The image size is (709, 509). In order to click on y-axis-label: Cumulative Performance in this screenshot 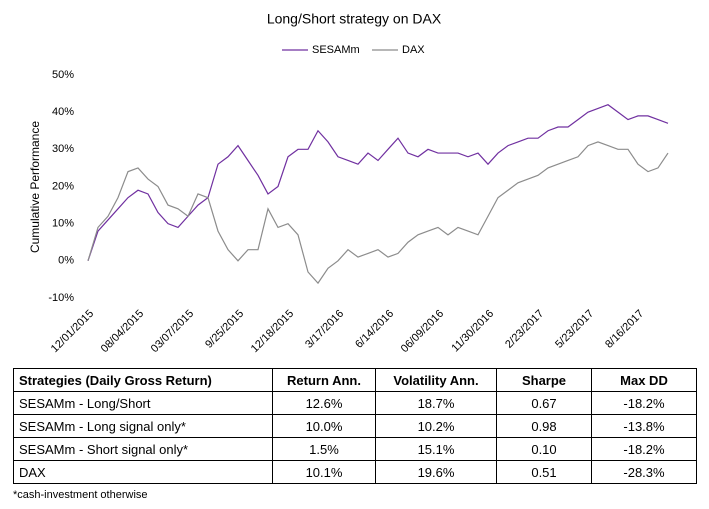, I will do `click(35, 187)`.